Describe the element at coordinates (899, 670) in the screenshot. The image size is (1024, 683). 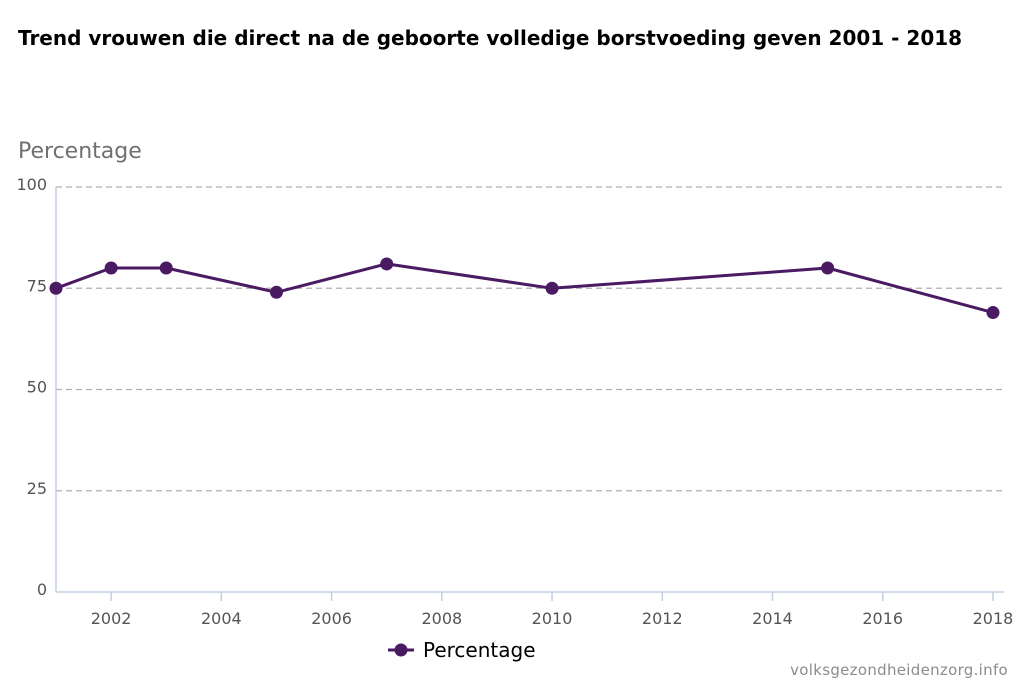
I see `source-credit: volksgezondheidenzorg.info` at that location.